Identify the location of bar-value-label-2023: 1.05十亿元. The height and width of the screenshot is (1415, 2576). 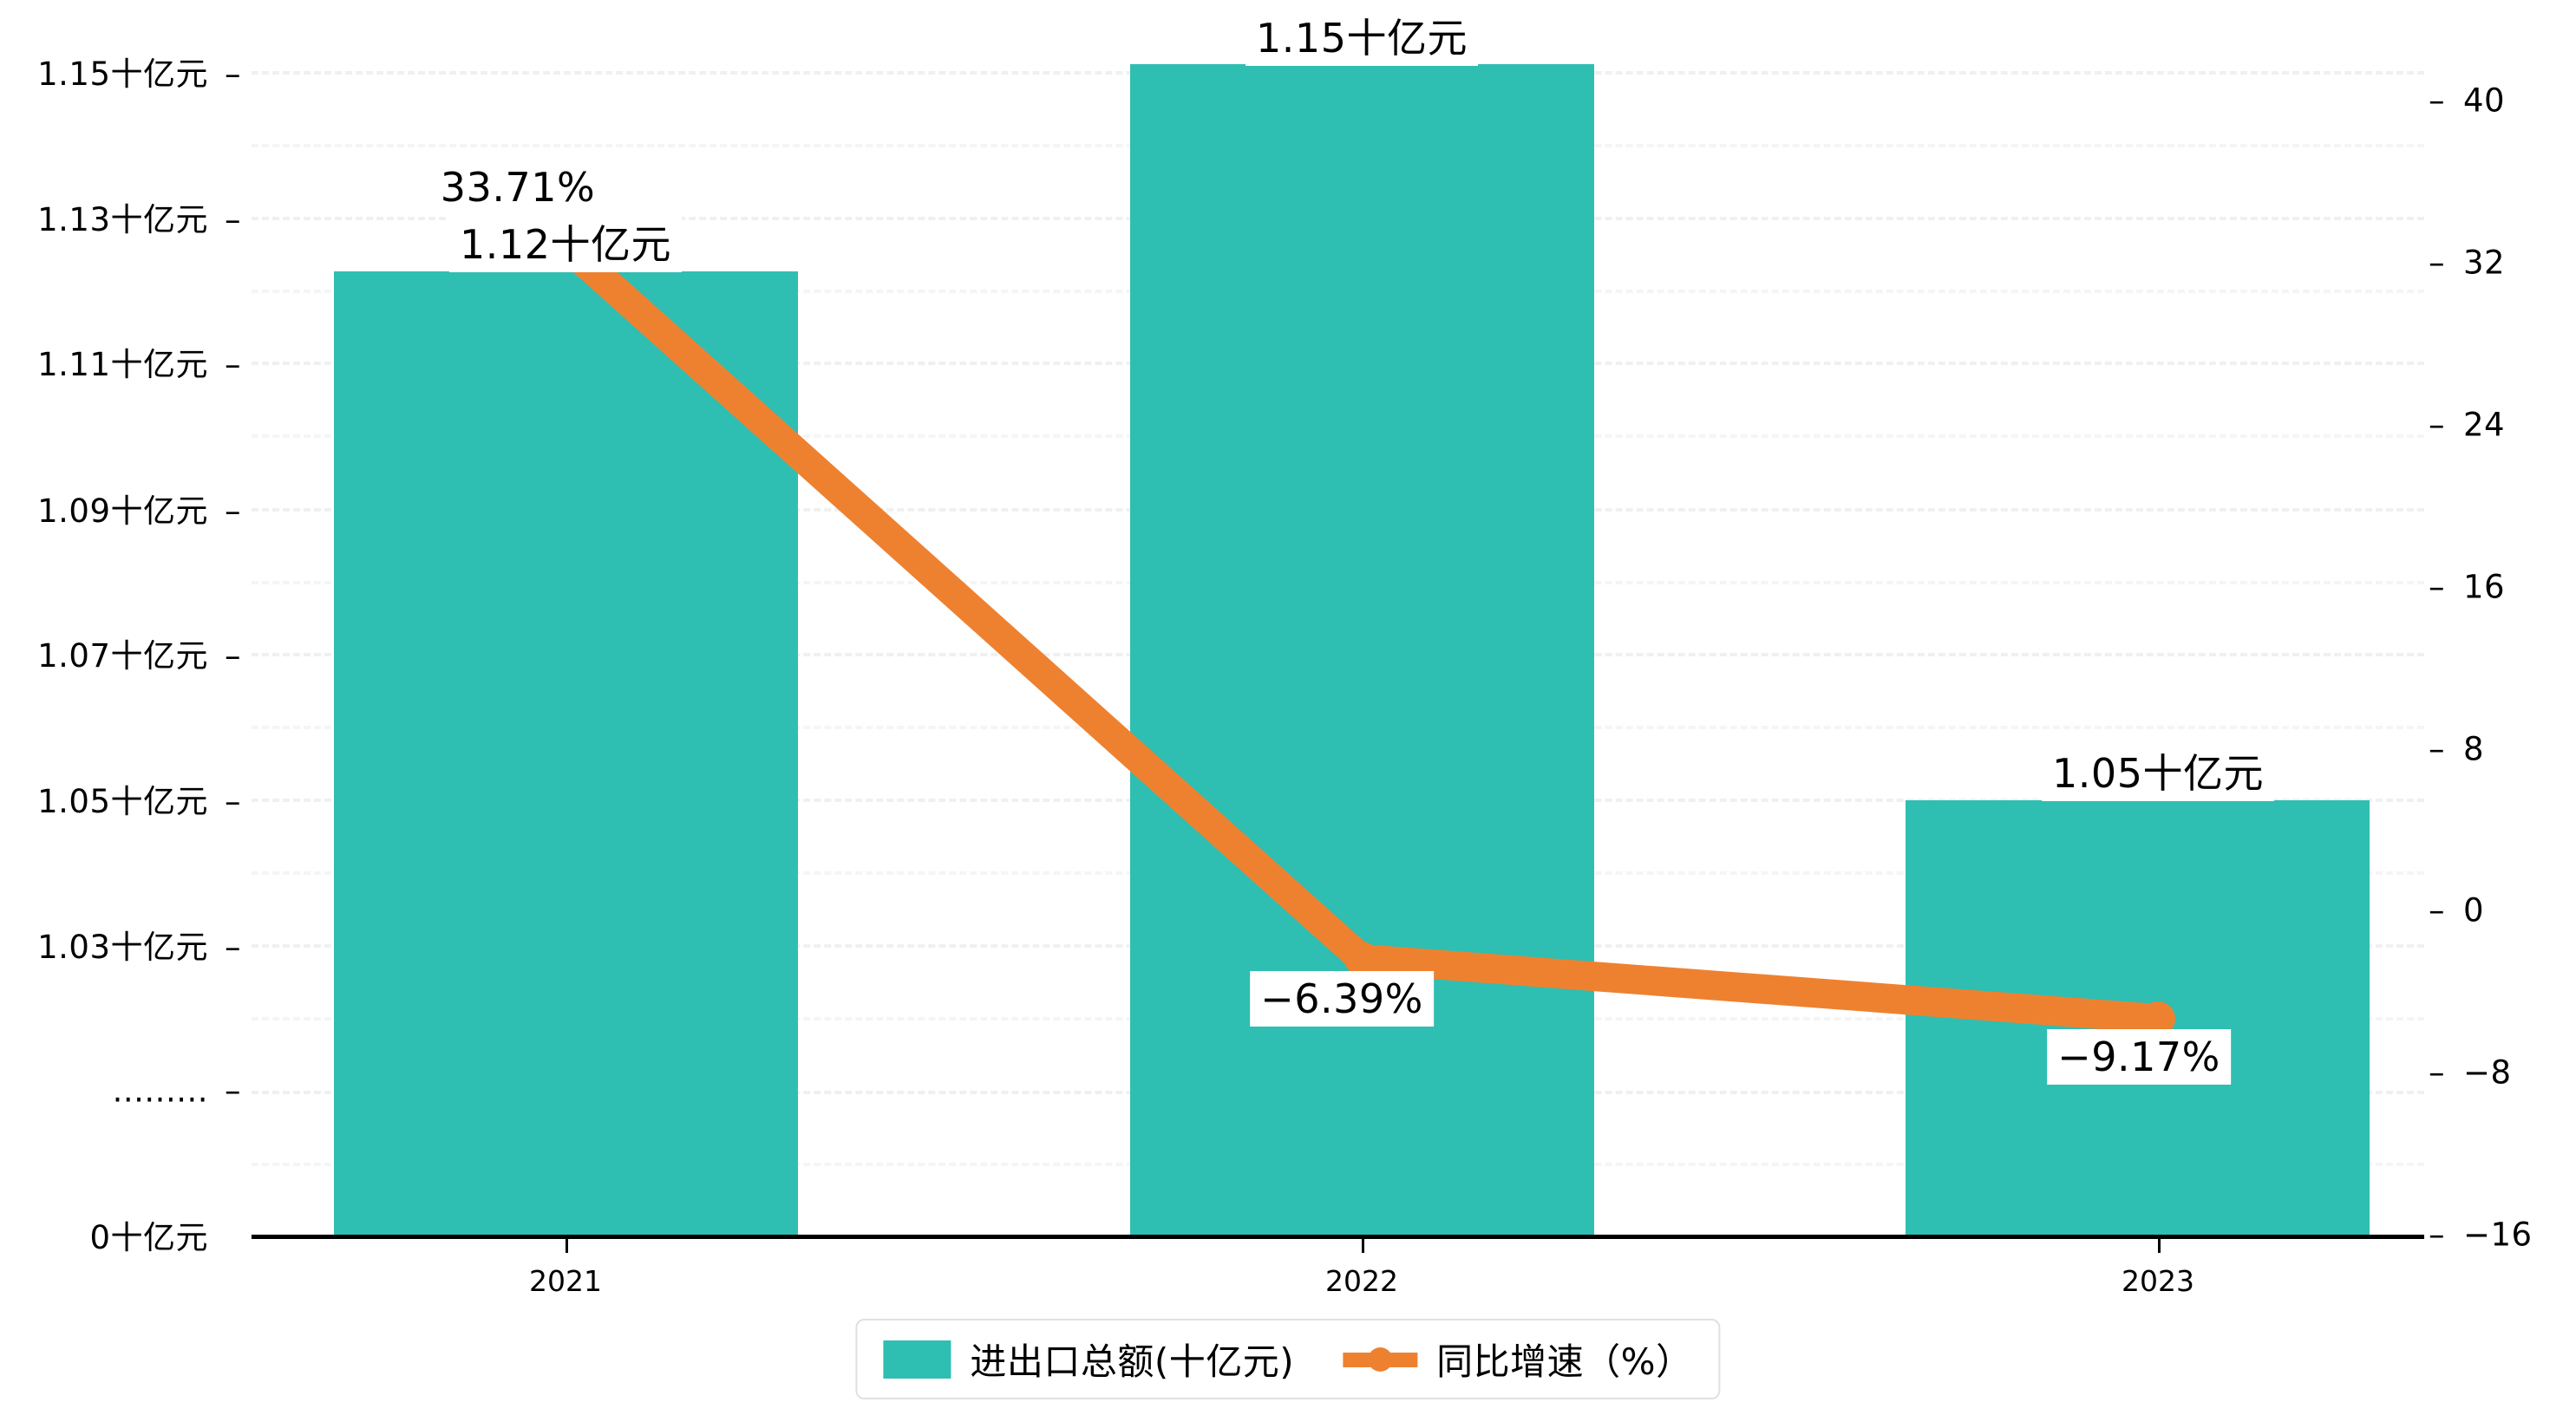
(2158, 773).